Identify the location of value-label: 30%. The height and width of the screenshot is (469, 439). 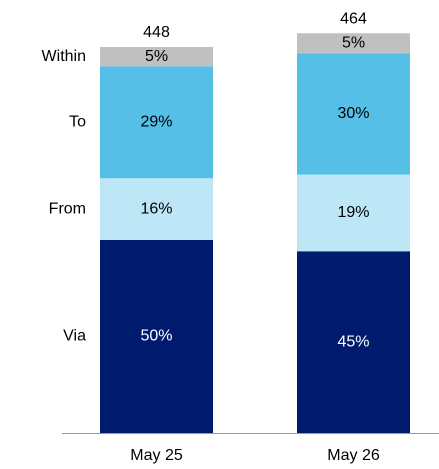
(353, 113).